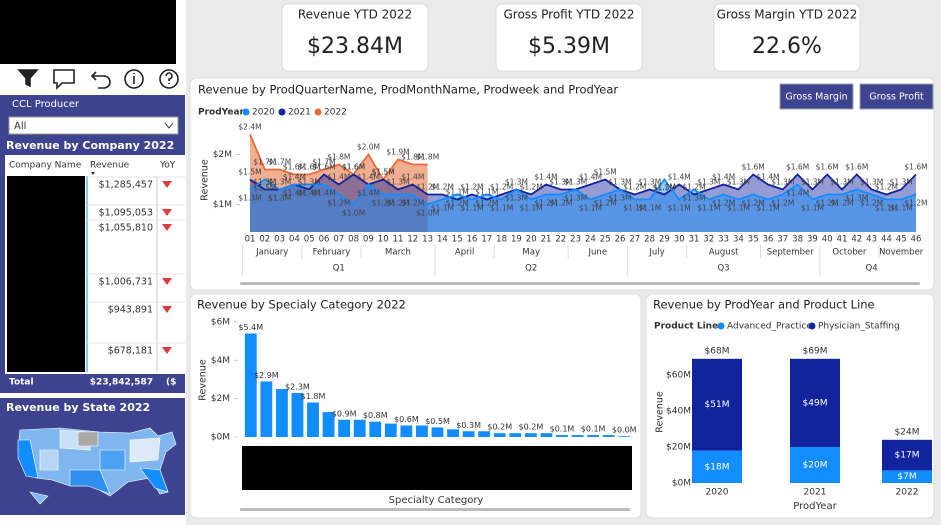 The image size is (941, 525). What do you see at coordinates (294, 240) in the screenshot?
I see `x-tick-label: 04` at bounding box center [294, 240].